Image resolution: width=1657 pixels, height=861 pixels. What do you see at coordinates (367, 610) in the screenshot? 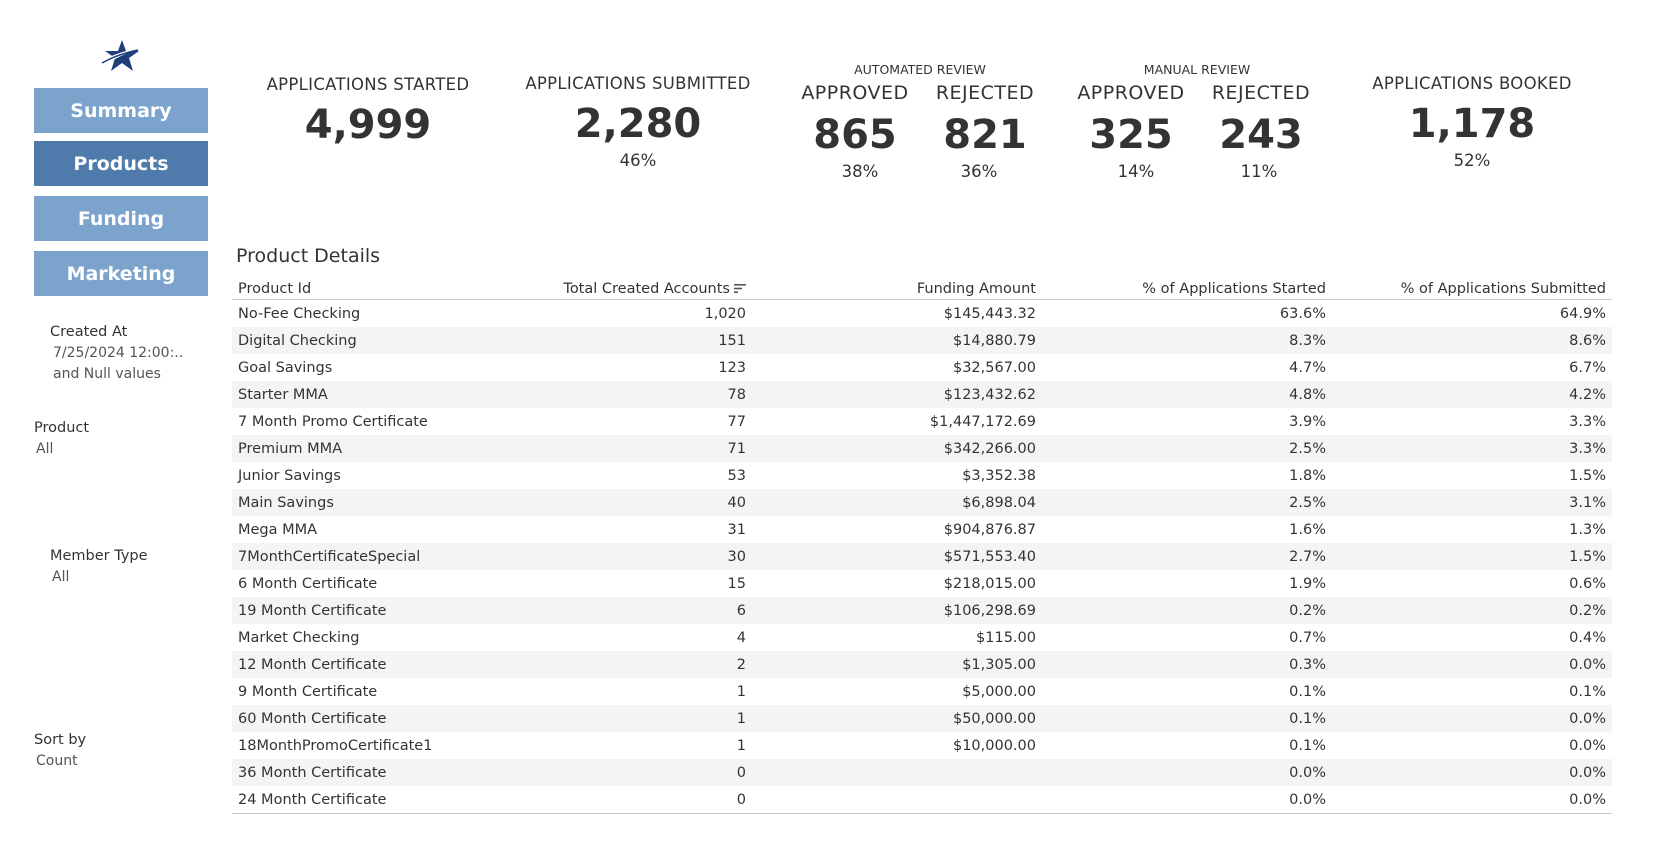
I see `product-id-cell: 19 Month Certificate` at bounding box center [367, 610].